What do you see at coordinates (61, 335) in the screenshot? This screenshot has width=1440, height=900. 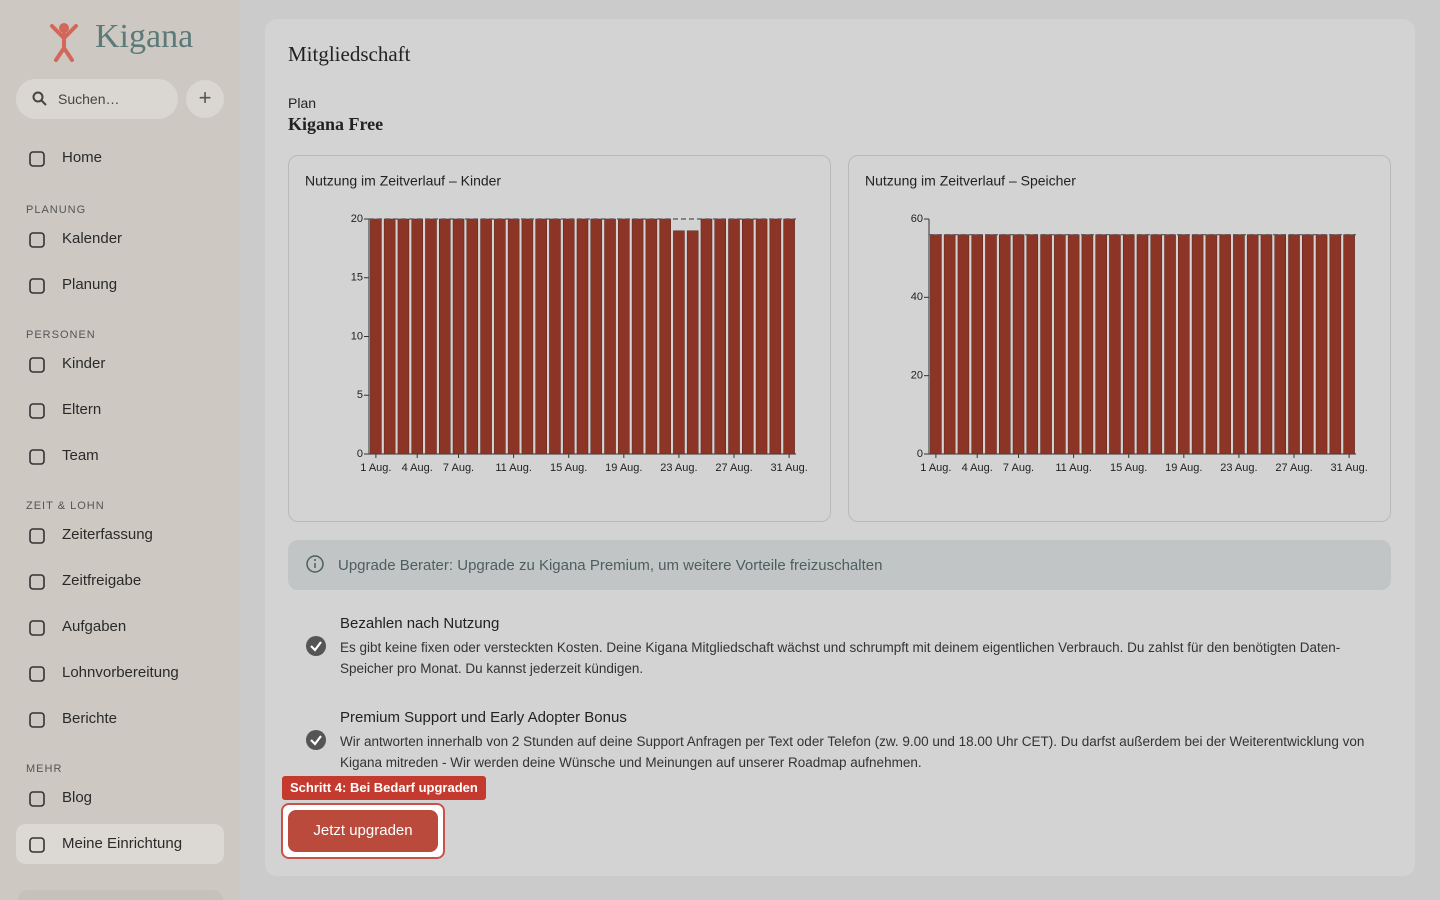 I see `nav-heading: PERSONEN` at bounding box center [61, 335].